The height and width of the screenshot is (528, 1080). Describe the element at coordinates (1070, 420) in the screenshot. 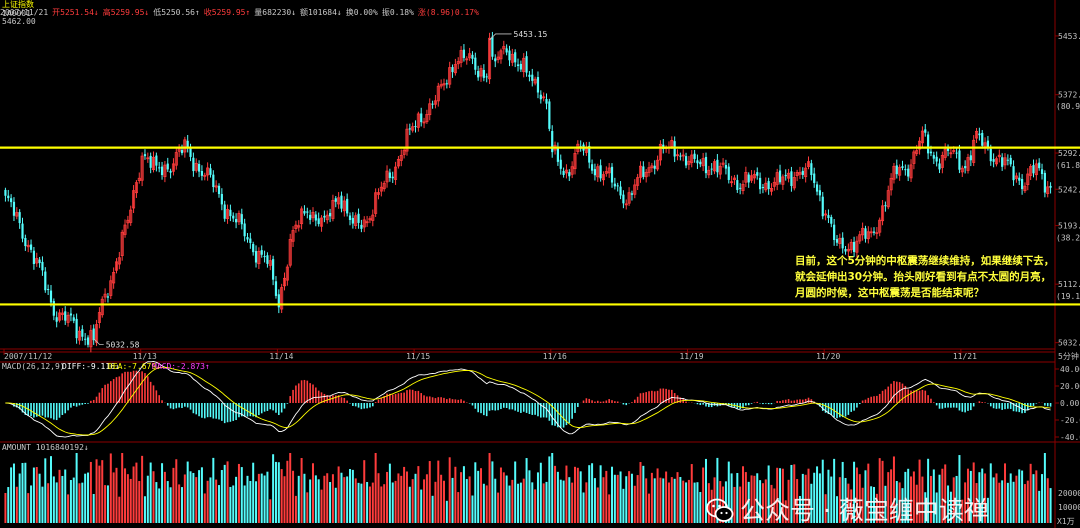

I see `macd-tick-label: -20.00` at that location.